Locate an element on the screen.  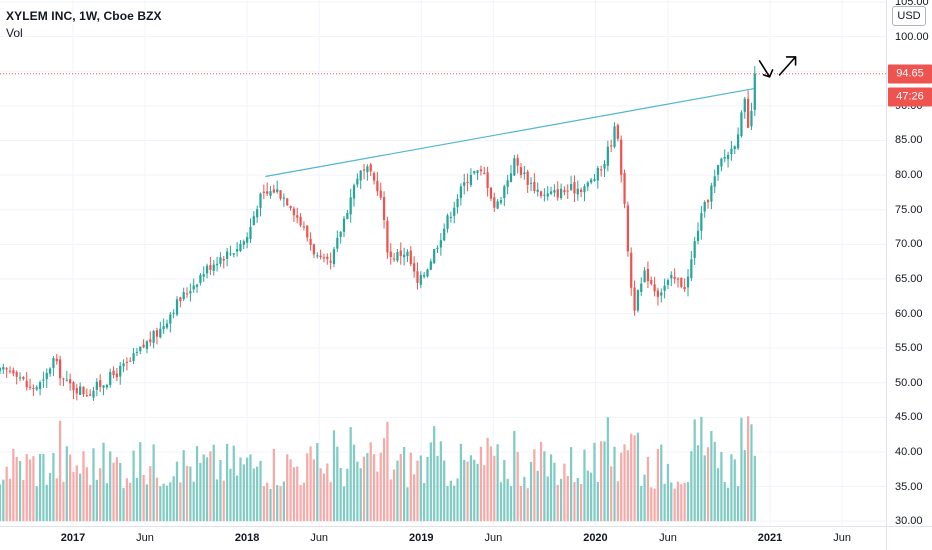
drawn-arrows is located at coordinates (777, 67).